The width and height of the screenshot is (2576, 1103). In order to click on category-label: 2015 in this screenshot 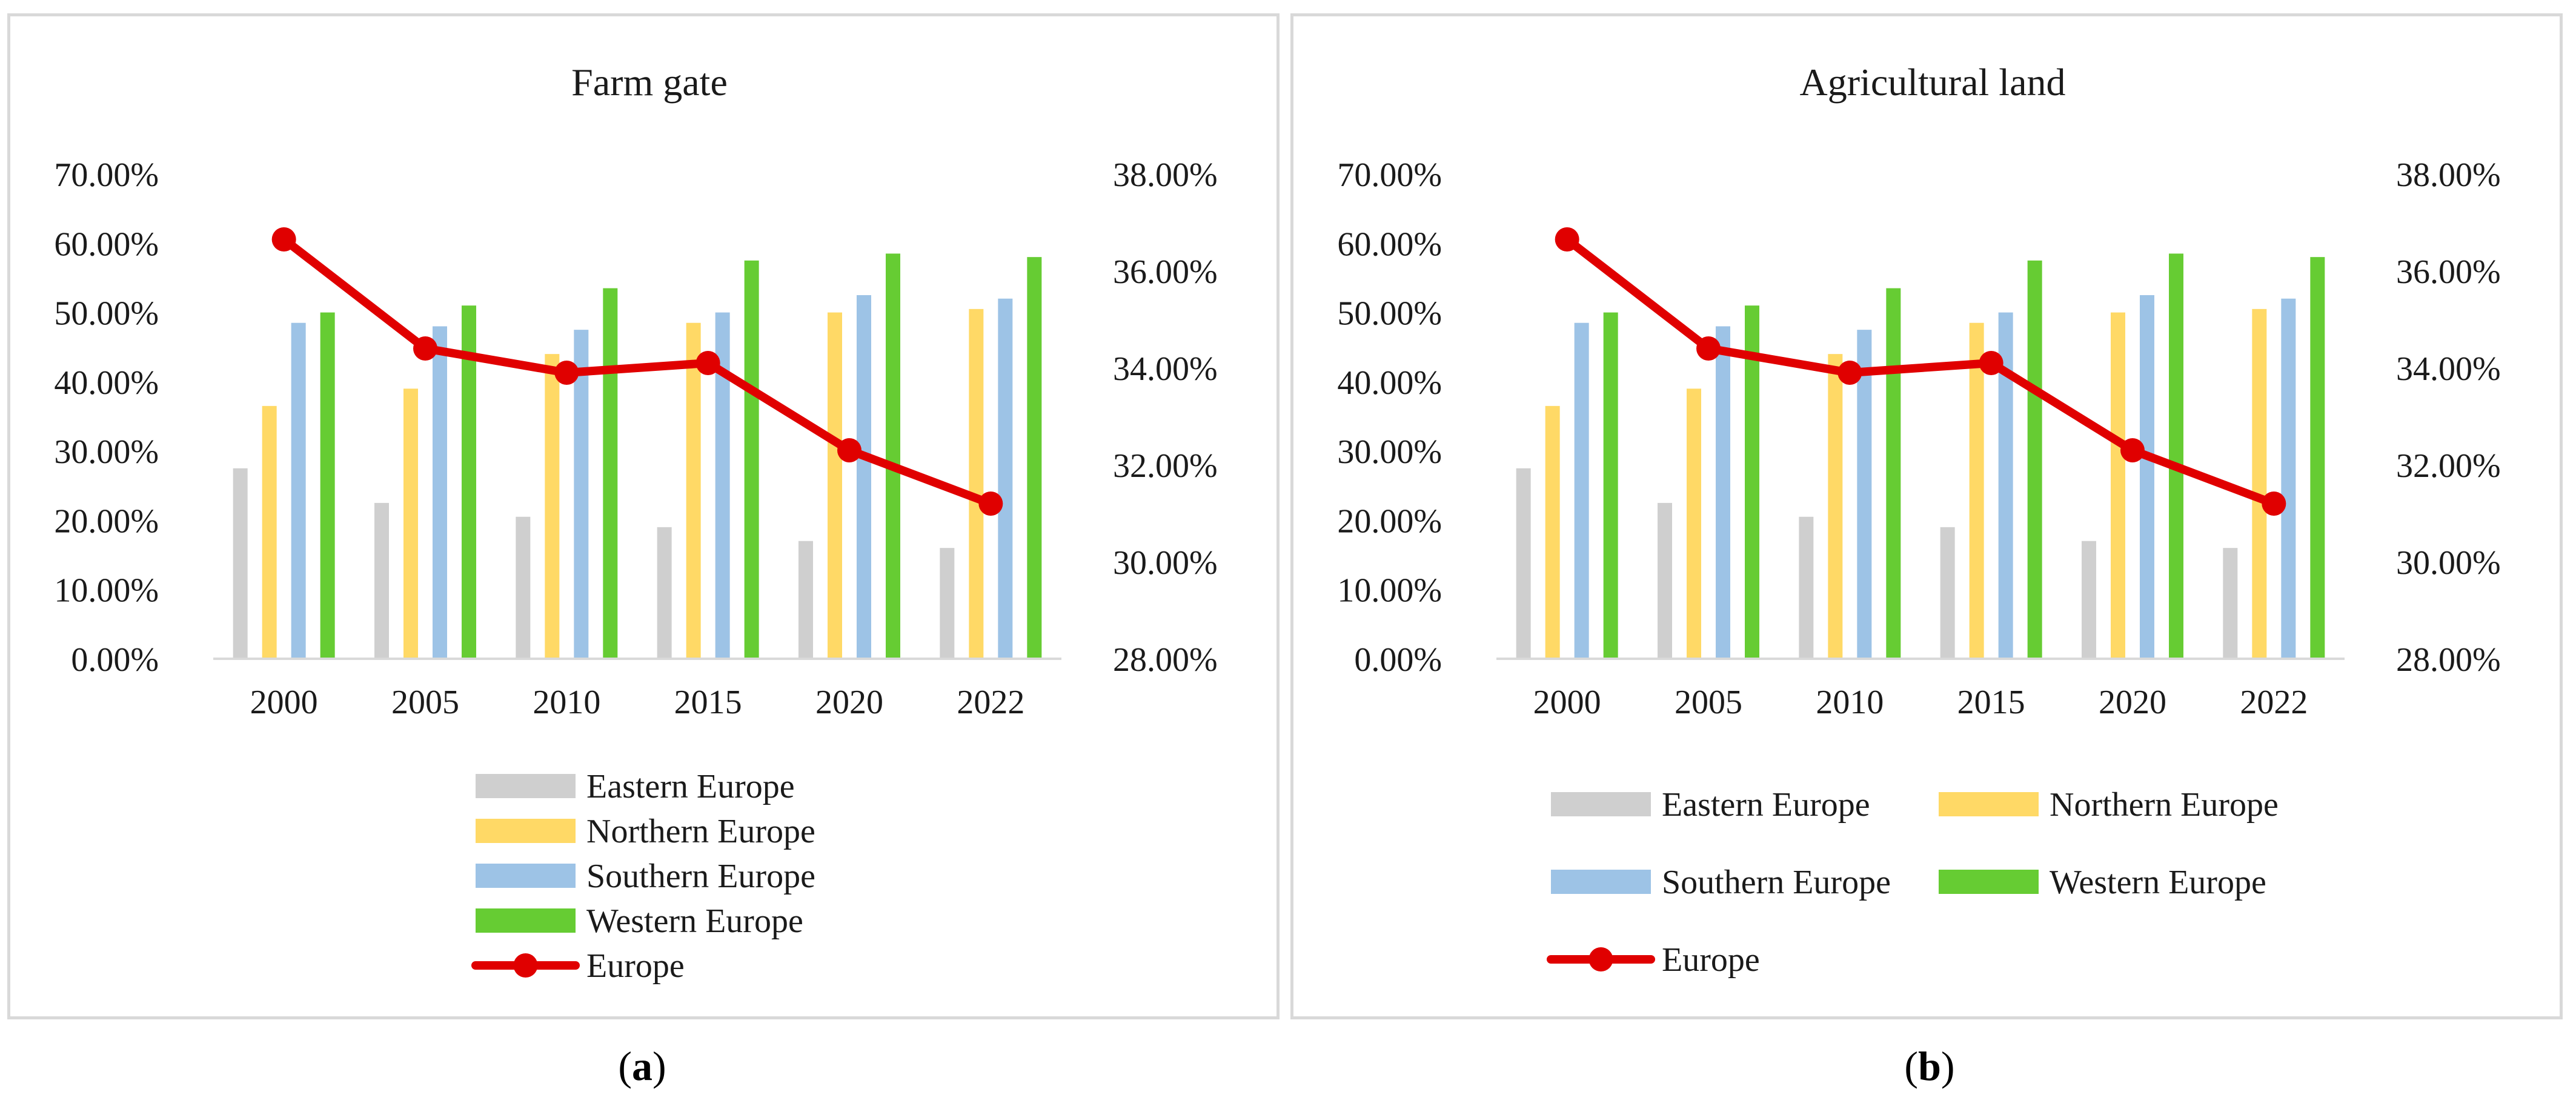, I will do `click(1991, 702)`.